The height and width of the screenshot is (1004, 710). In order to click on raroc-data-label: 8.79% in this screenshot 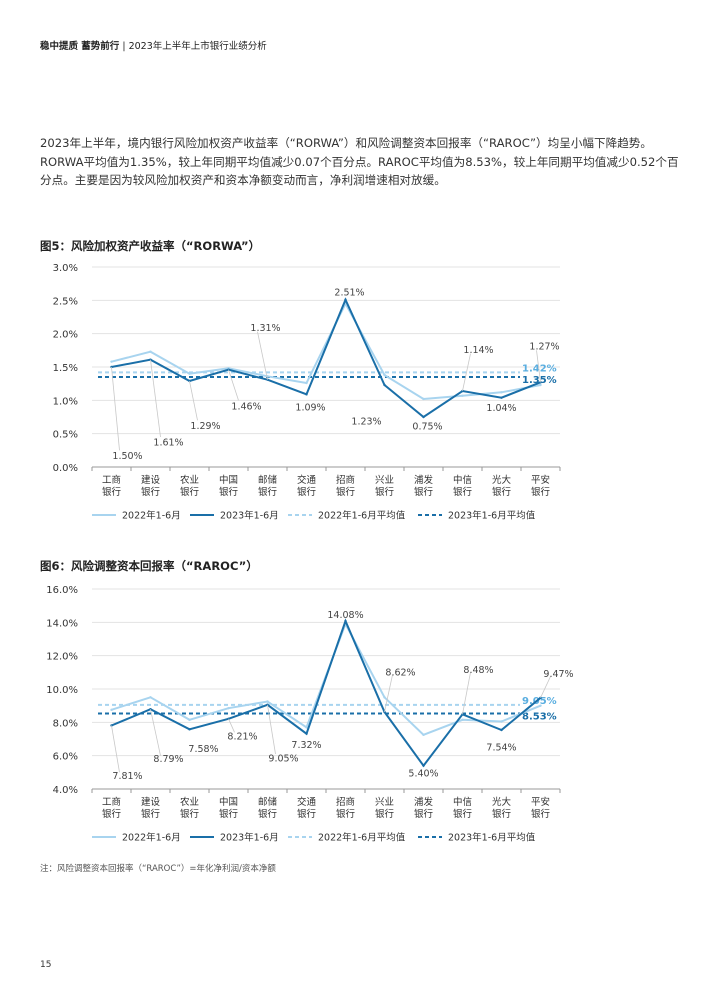, I will do `click(168, 759)`.